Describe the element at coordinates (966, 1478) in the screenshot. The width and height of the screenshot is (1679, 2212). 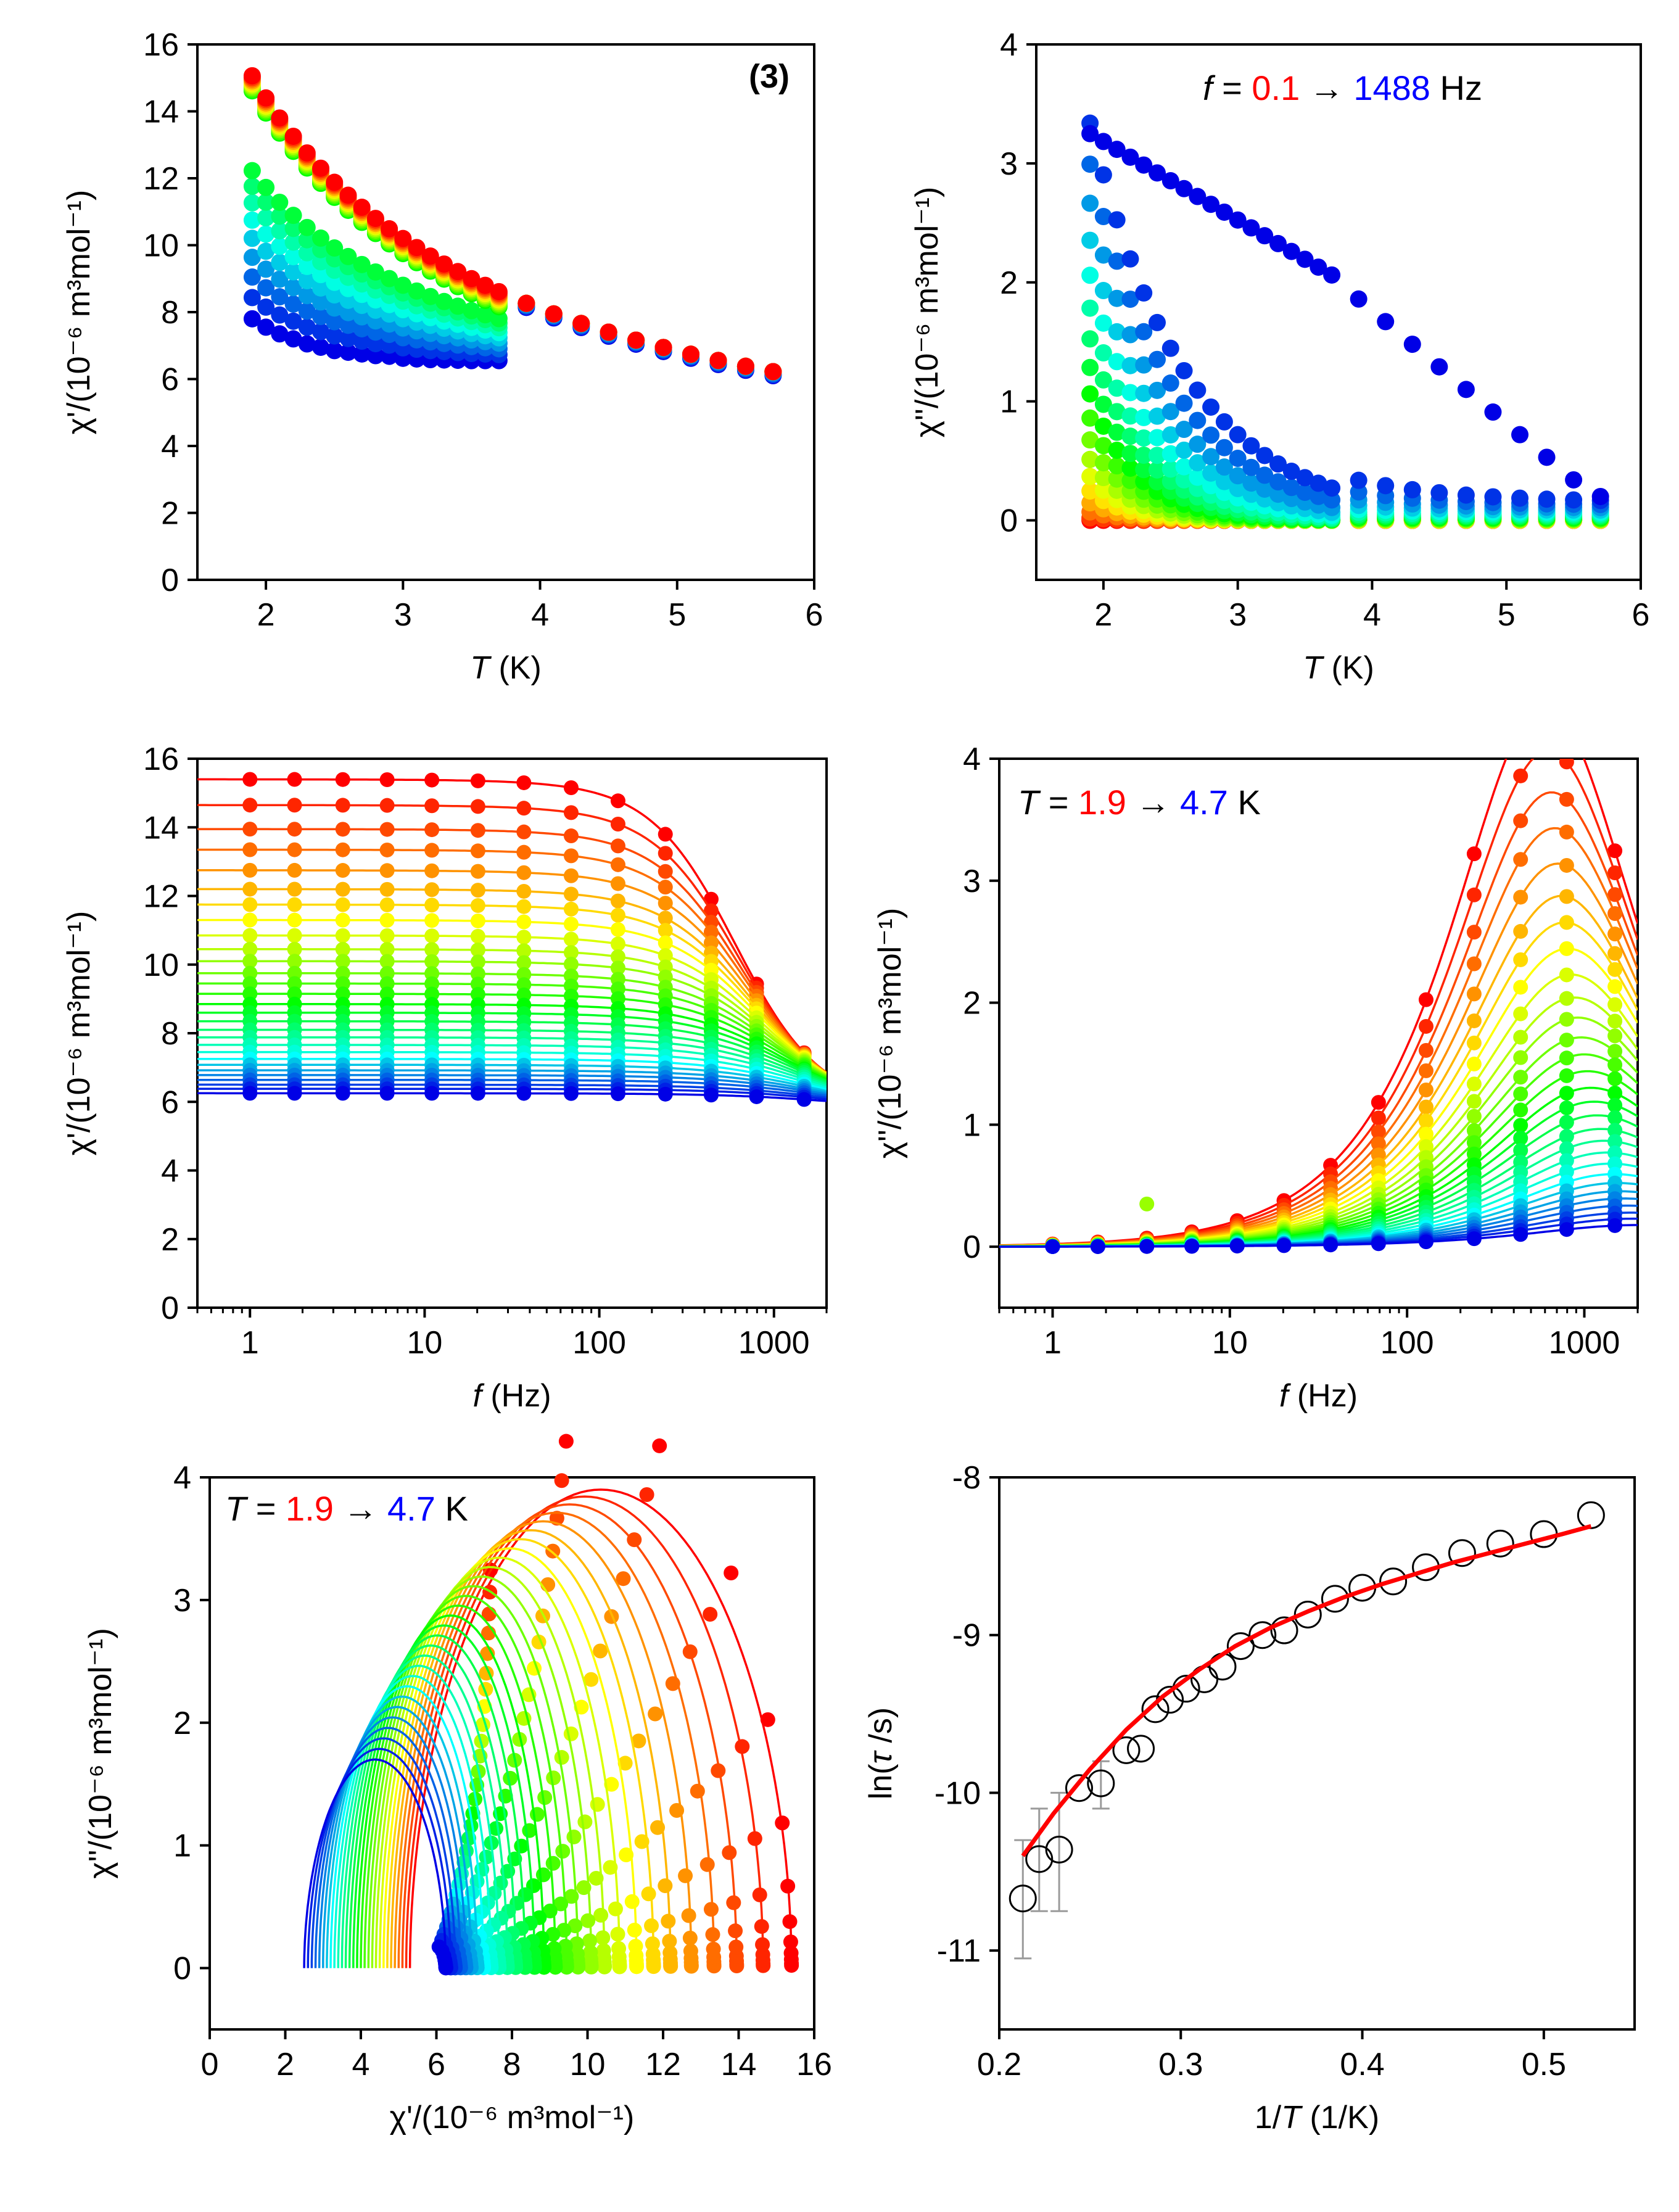
I see `y-tick-label: -8` at that location.